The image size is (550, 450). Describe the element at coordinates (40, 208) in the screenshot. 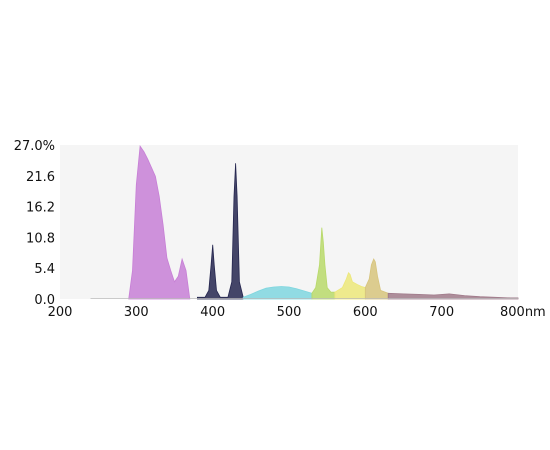

I see `y-tick-label: 16.2` at that location.